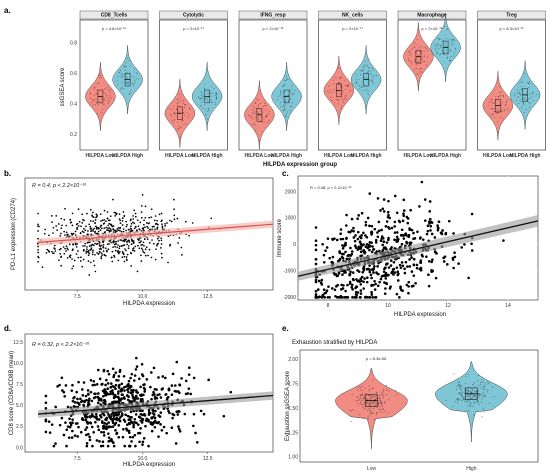  I want to click on panel-e-violin-low, so click(371, 409).